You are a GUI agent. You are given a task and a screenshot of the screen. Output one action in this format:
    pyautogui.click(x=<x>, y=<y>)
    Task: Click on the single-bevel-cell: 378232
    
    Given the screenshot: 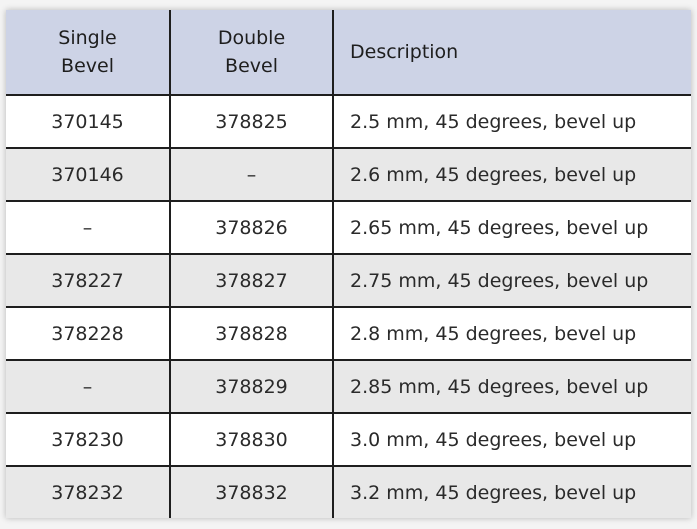 What is the action you would take?
    pyautogui.click(x=88, y=491)
    